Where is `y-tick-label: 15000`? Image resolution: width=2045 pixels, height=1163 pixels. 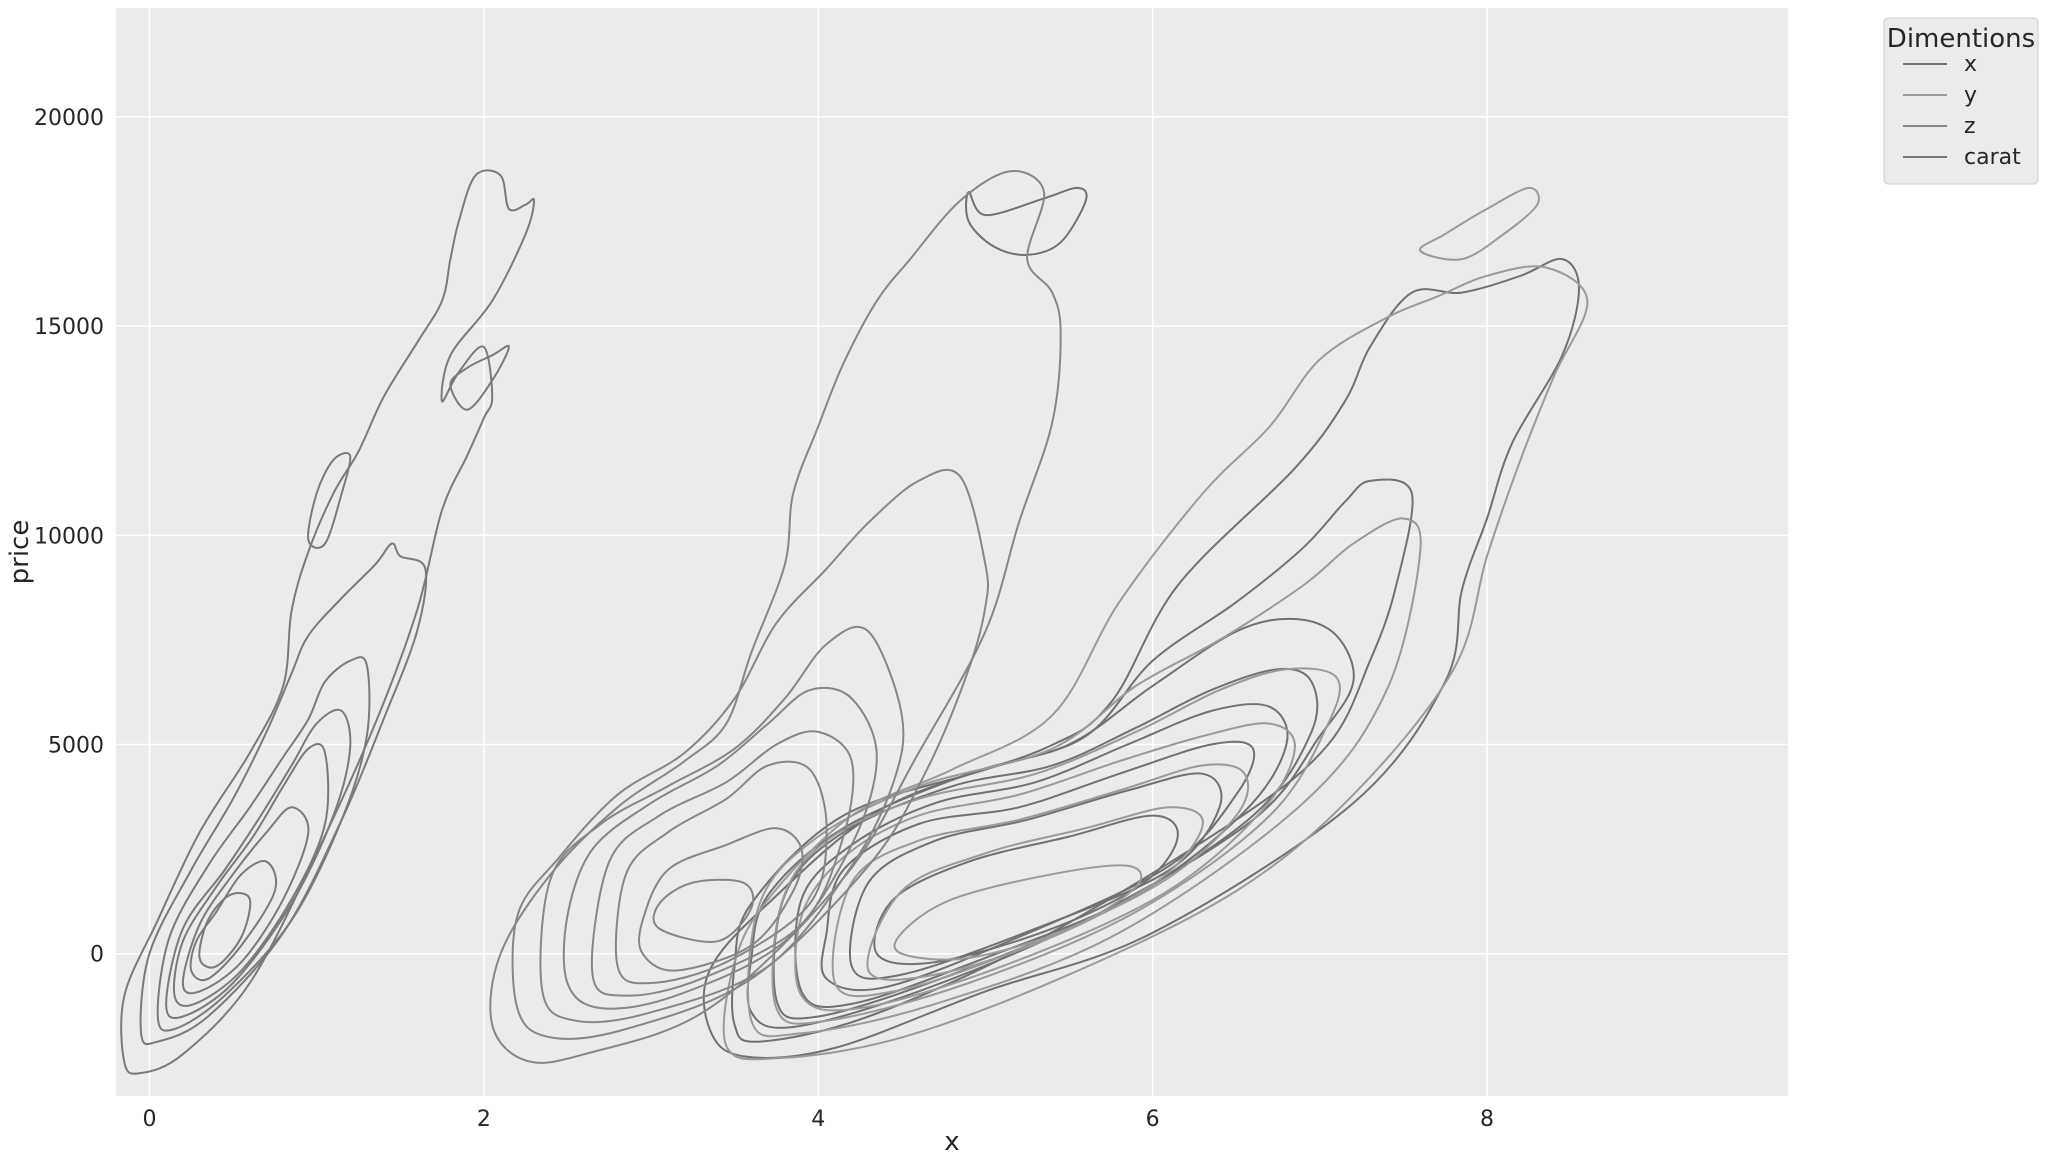
y-tick-label: 15000 is located at coordinates (69, 327).